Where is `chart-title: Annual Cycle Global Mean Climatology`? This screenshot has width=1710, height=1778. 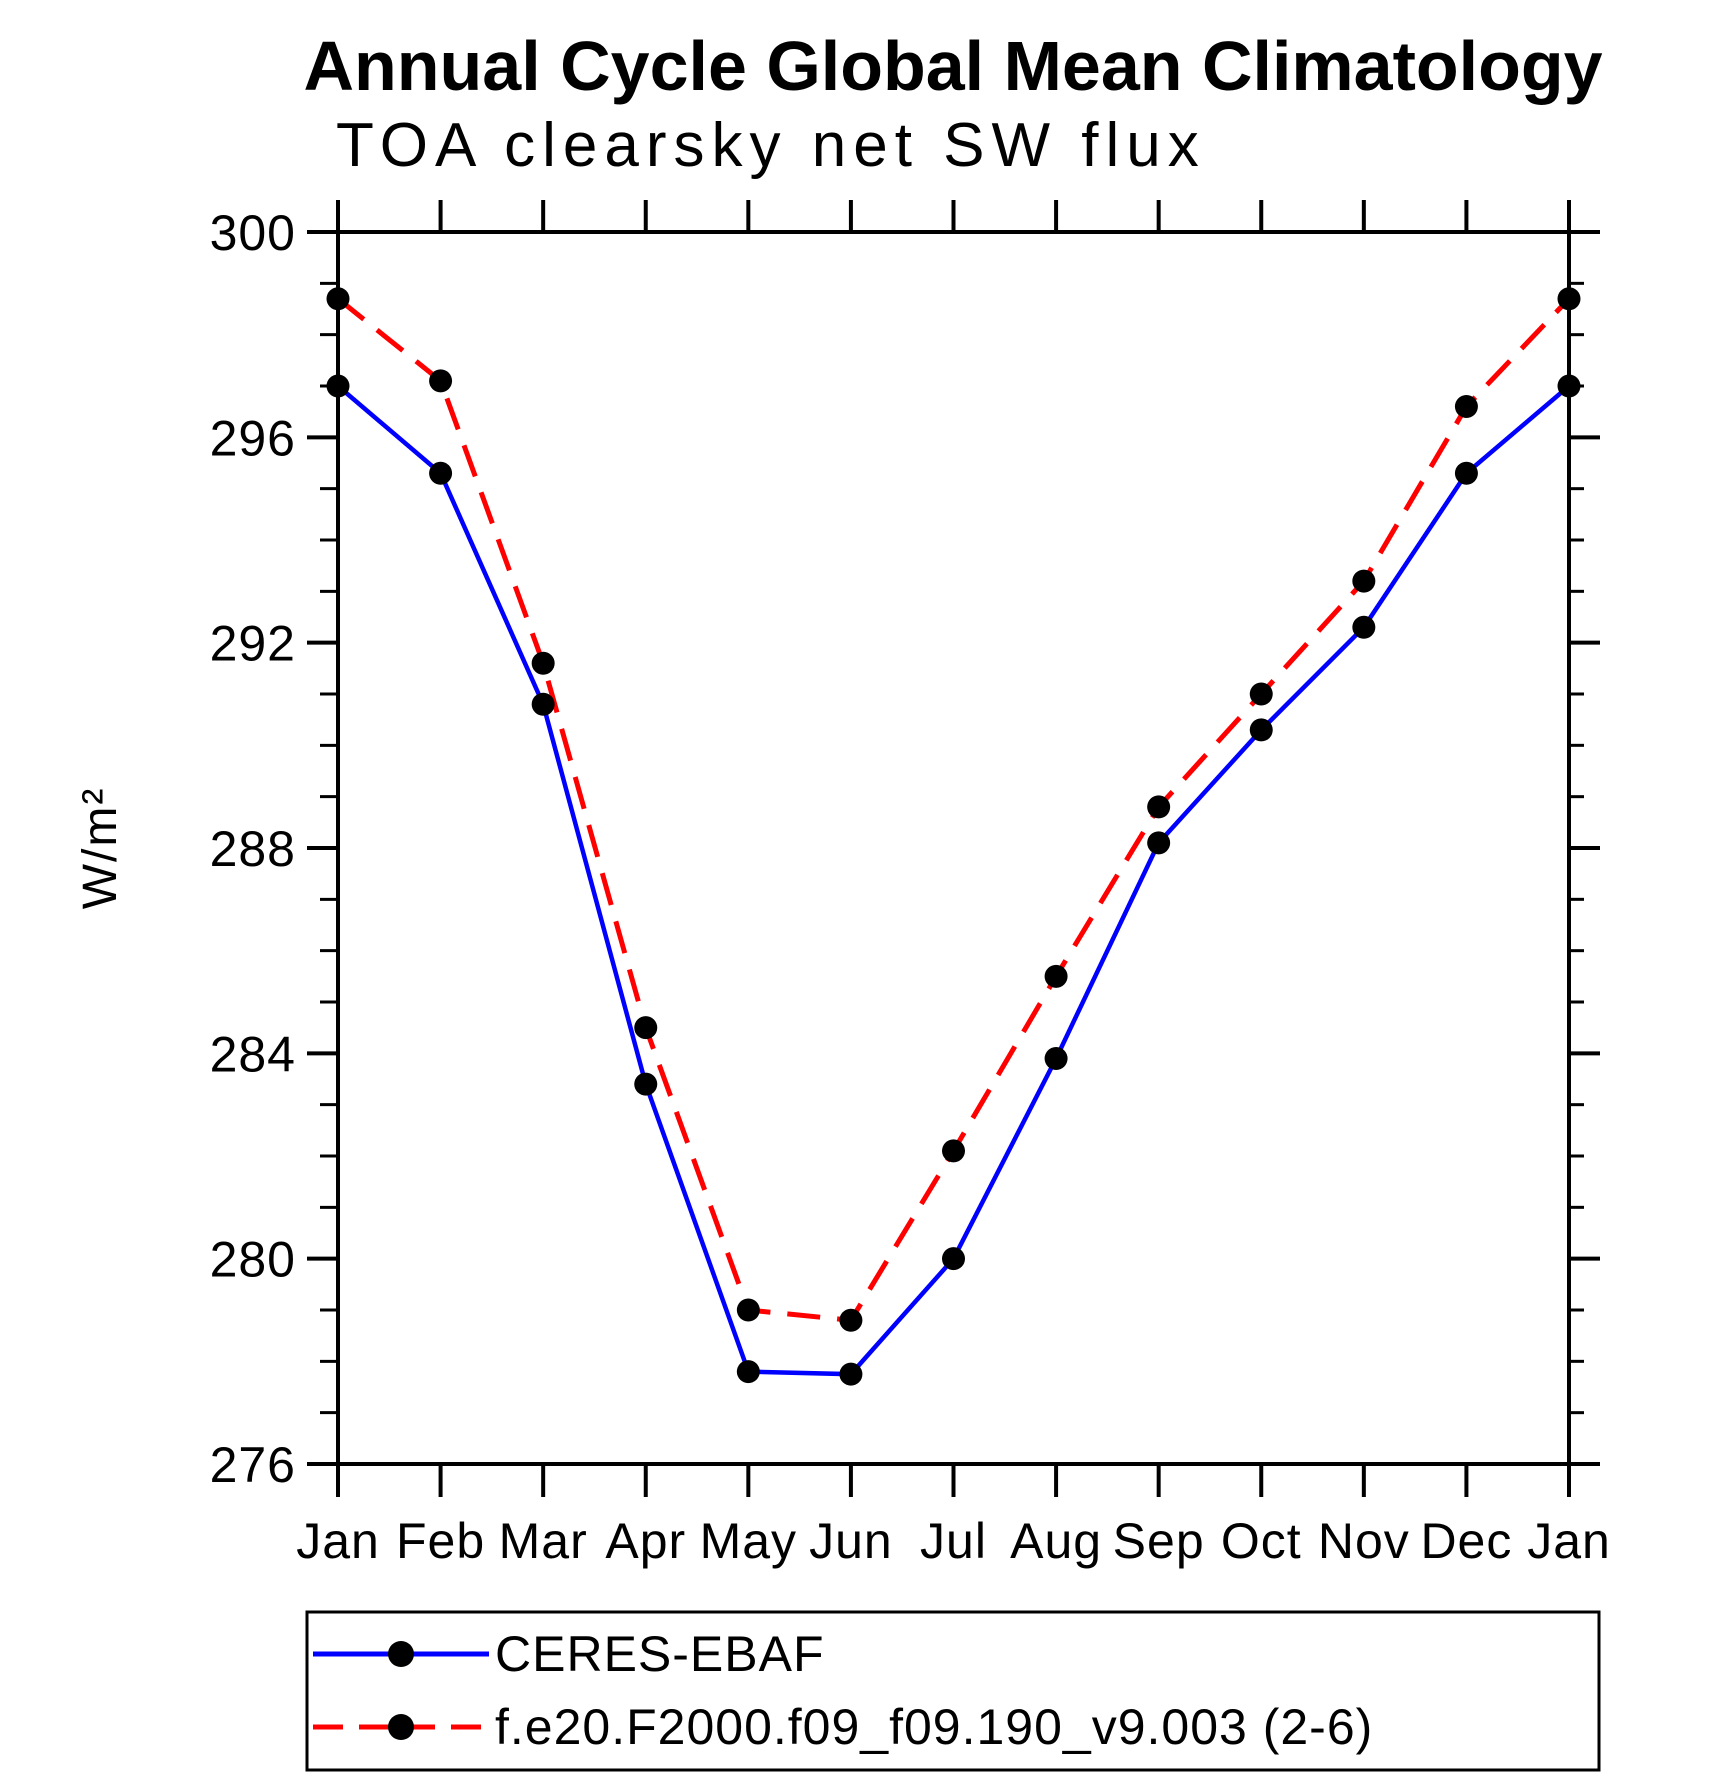 chart-title: Annual Cycle Global Mean Climatology is located at coordinates (952, 66).